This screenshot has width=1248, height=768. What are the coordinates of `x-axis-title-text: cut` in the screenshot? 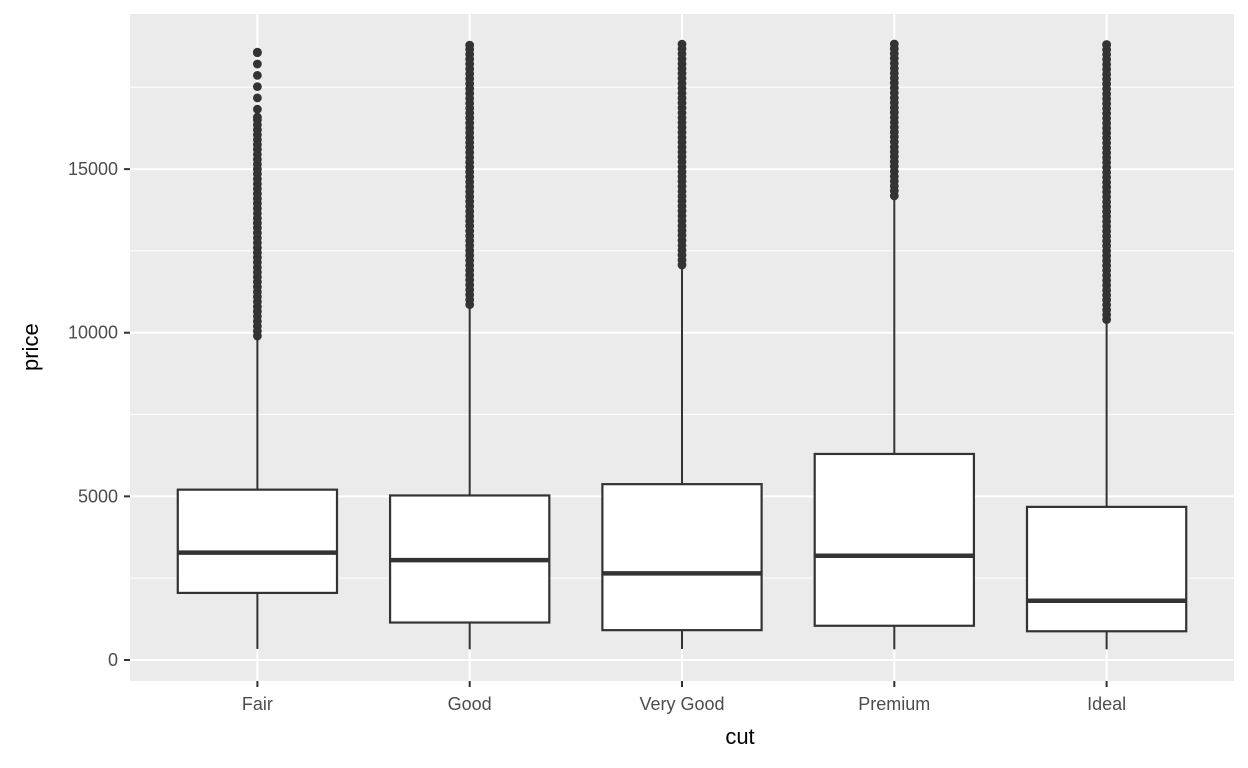 It's located at (740, 736).